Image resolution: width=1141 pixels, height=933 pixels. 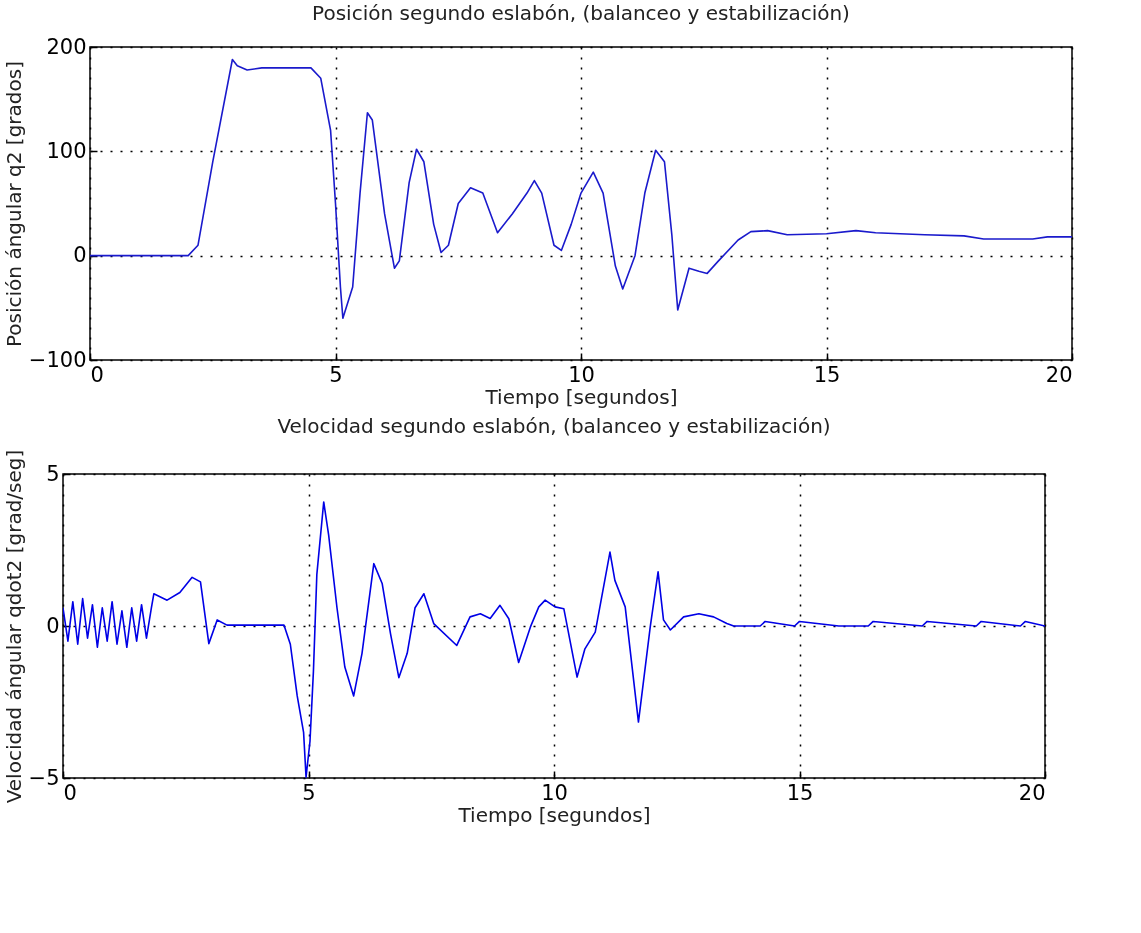 What do you see at coordinates (581, 13) in the screenshot?
I see `chart-title: Posición segundo eslabón, (balanceo y estabilización)` at bounding box center [581, 13].